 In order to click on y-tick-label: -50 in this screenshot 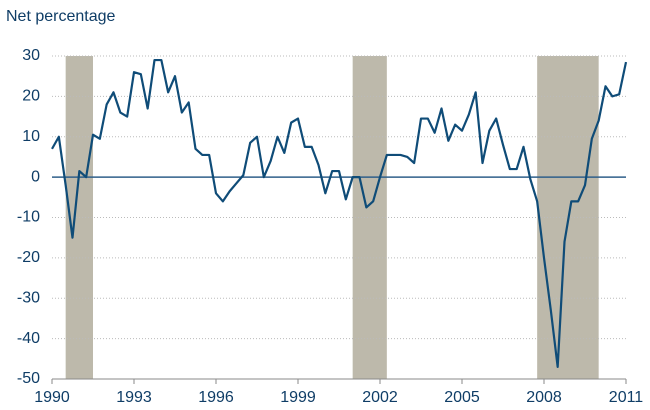, I will do `click(28, 378)`.